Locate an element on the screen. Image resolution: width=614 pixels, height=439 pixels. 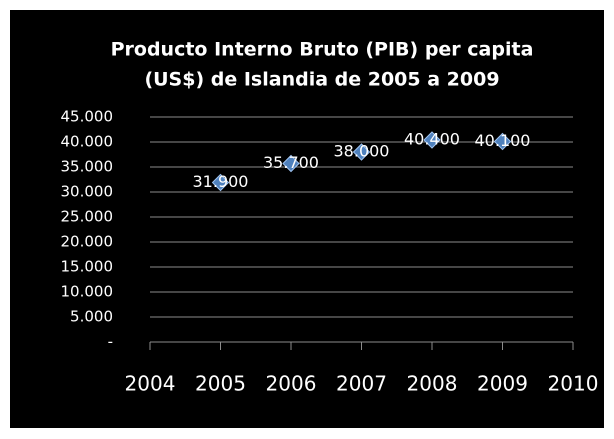
x-tick-label: 2007 is located at coordinates (361, 384).